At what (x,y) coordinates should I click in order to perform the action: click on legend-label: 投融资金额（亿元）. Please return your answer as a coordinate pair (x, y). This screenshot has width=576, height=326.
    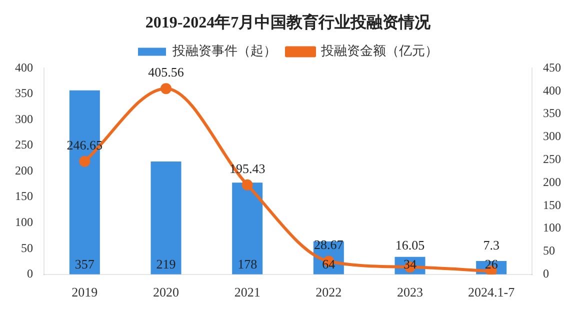
    Looking at the image, I should click on (379, 50).